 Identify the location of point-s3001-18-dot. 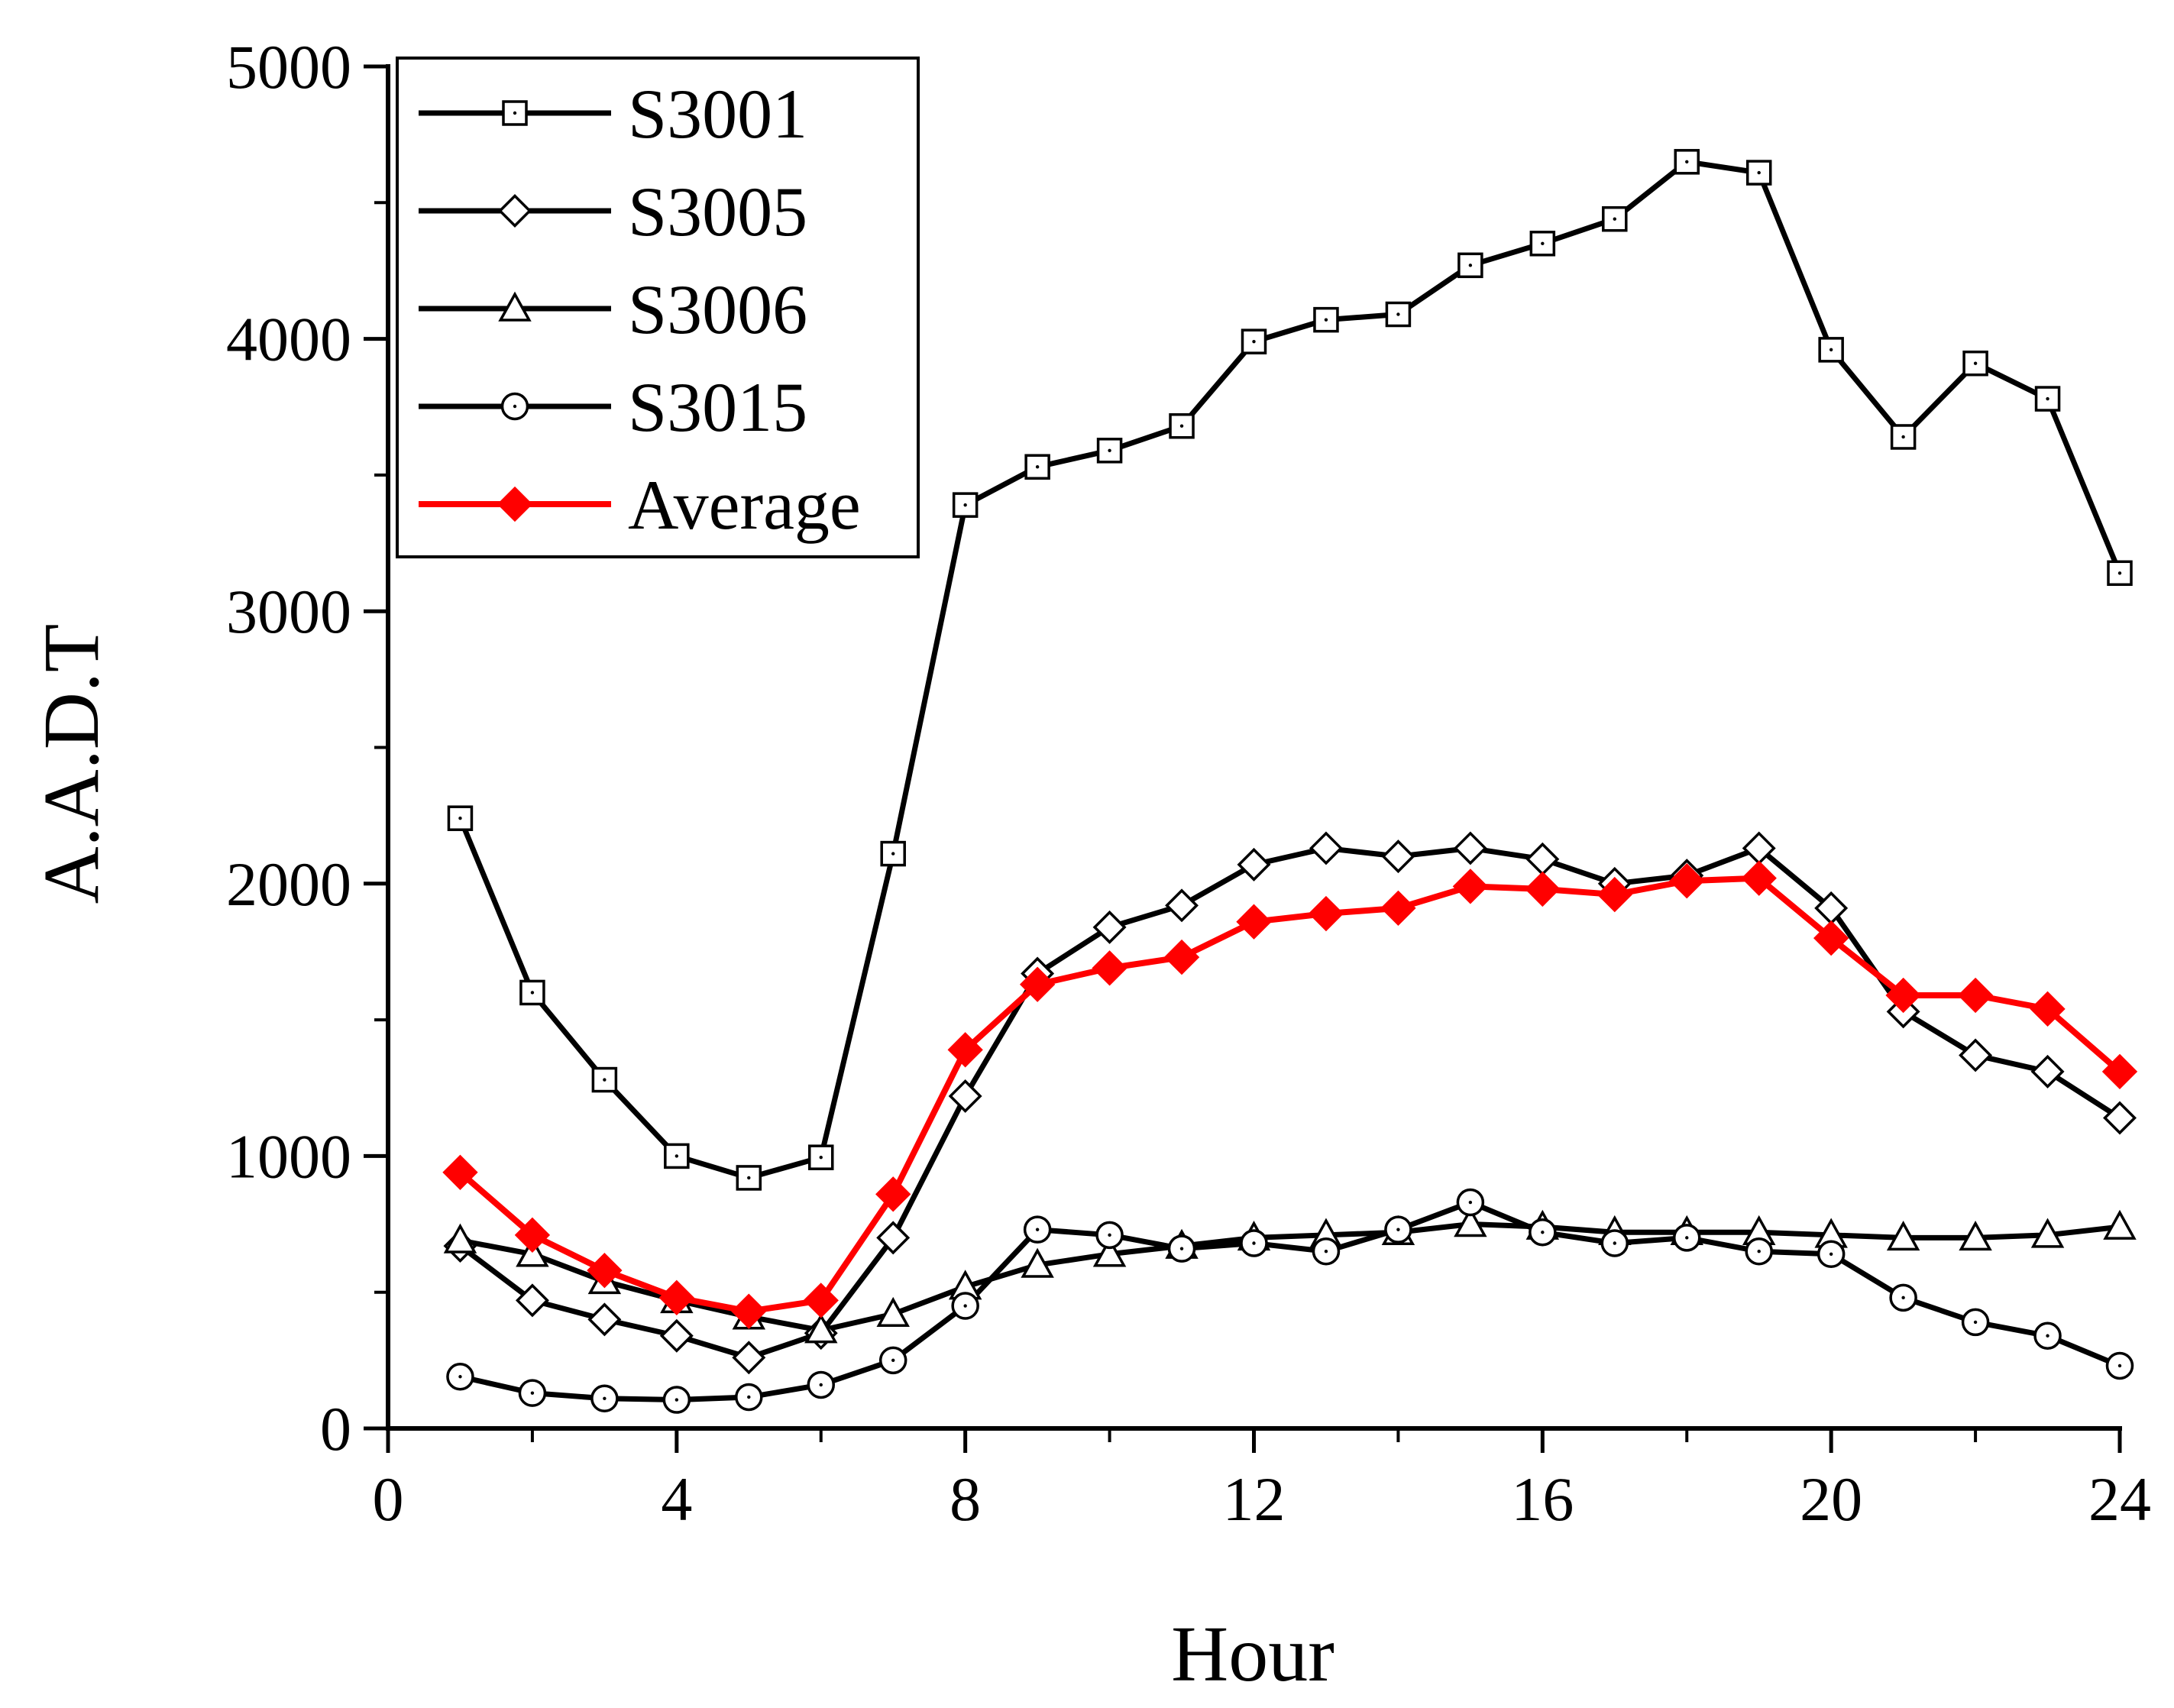
(1687, 162).